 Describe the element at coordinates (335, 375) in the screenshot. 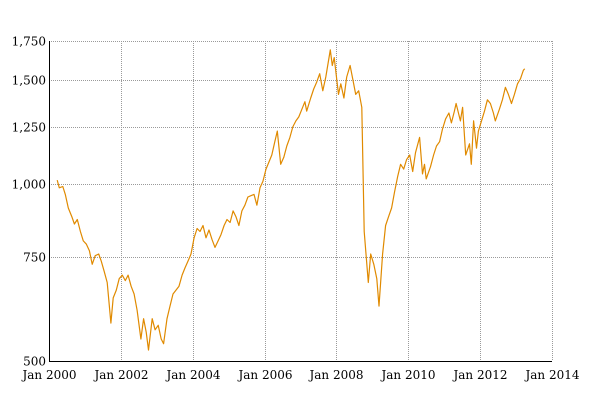

I see `x-tick-label: Jan 2008` at that location.